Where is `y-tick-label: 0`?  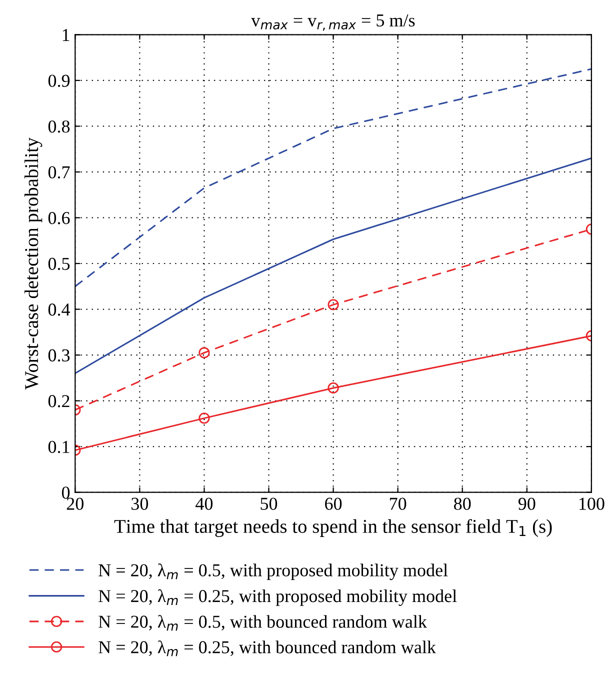
y-tick-label: 0 is located at coordinates (66, 492).